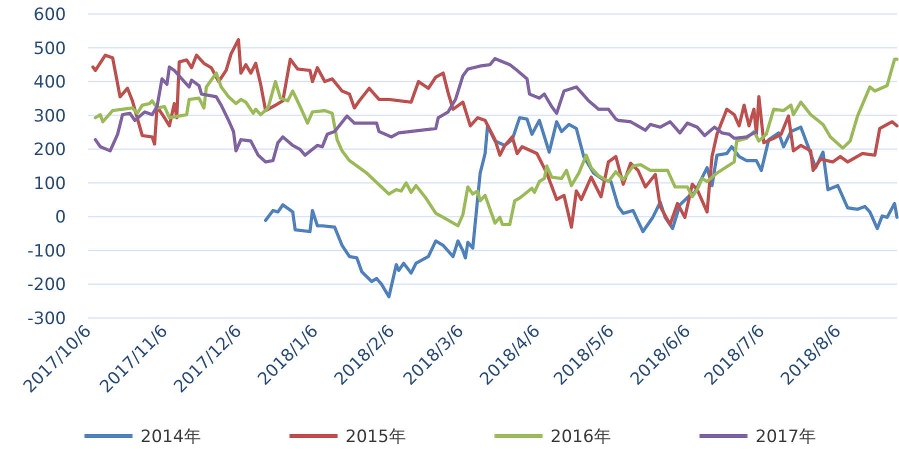 Image resolution: width=899 pixels, height=451 pixels. Describe the element at coordinates (50, 150) in the screenshot. I see `y-tick-label: 200` at that location.